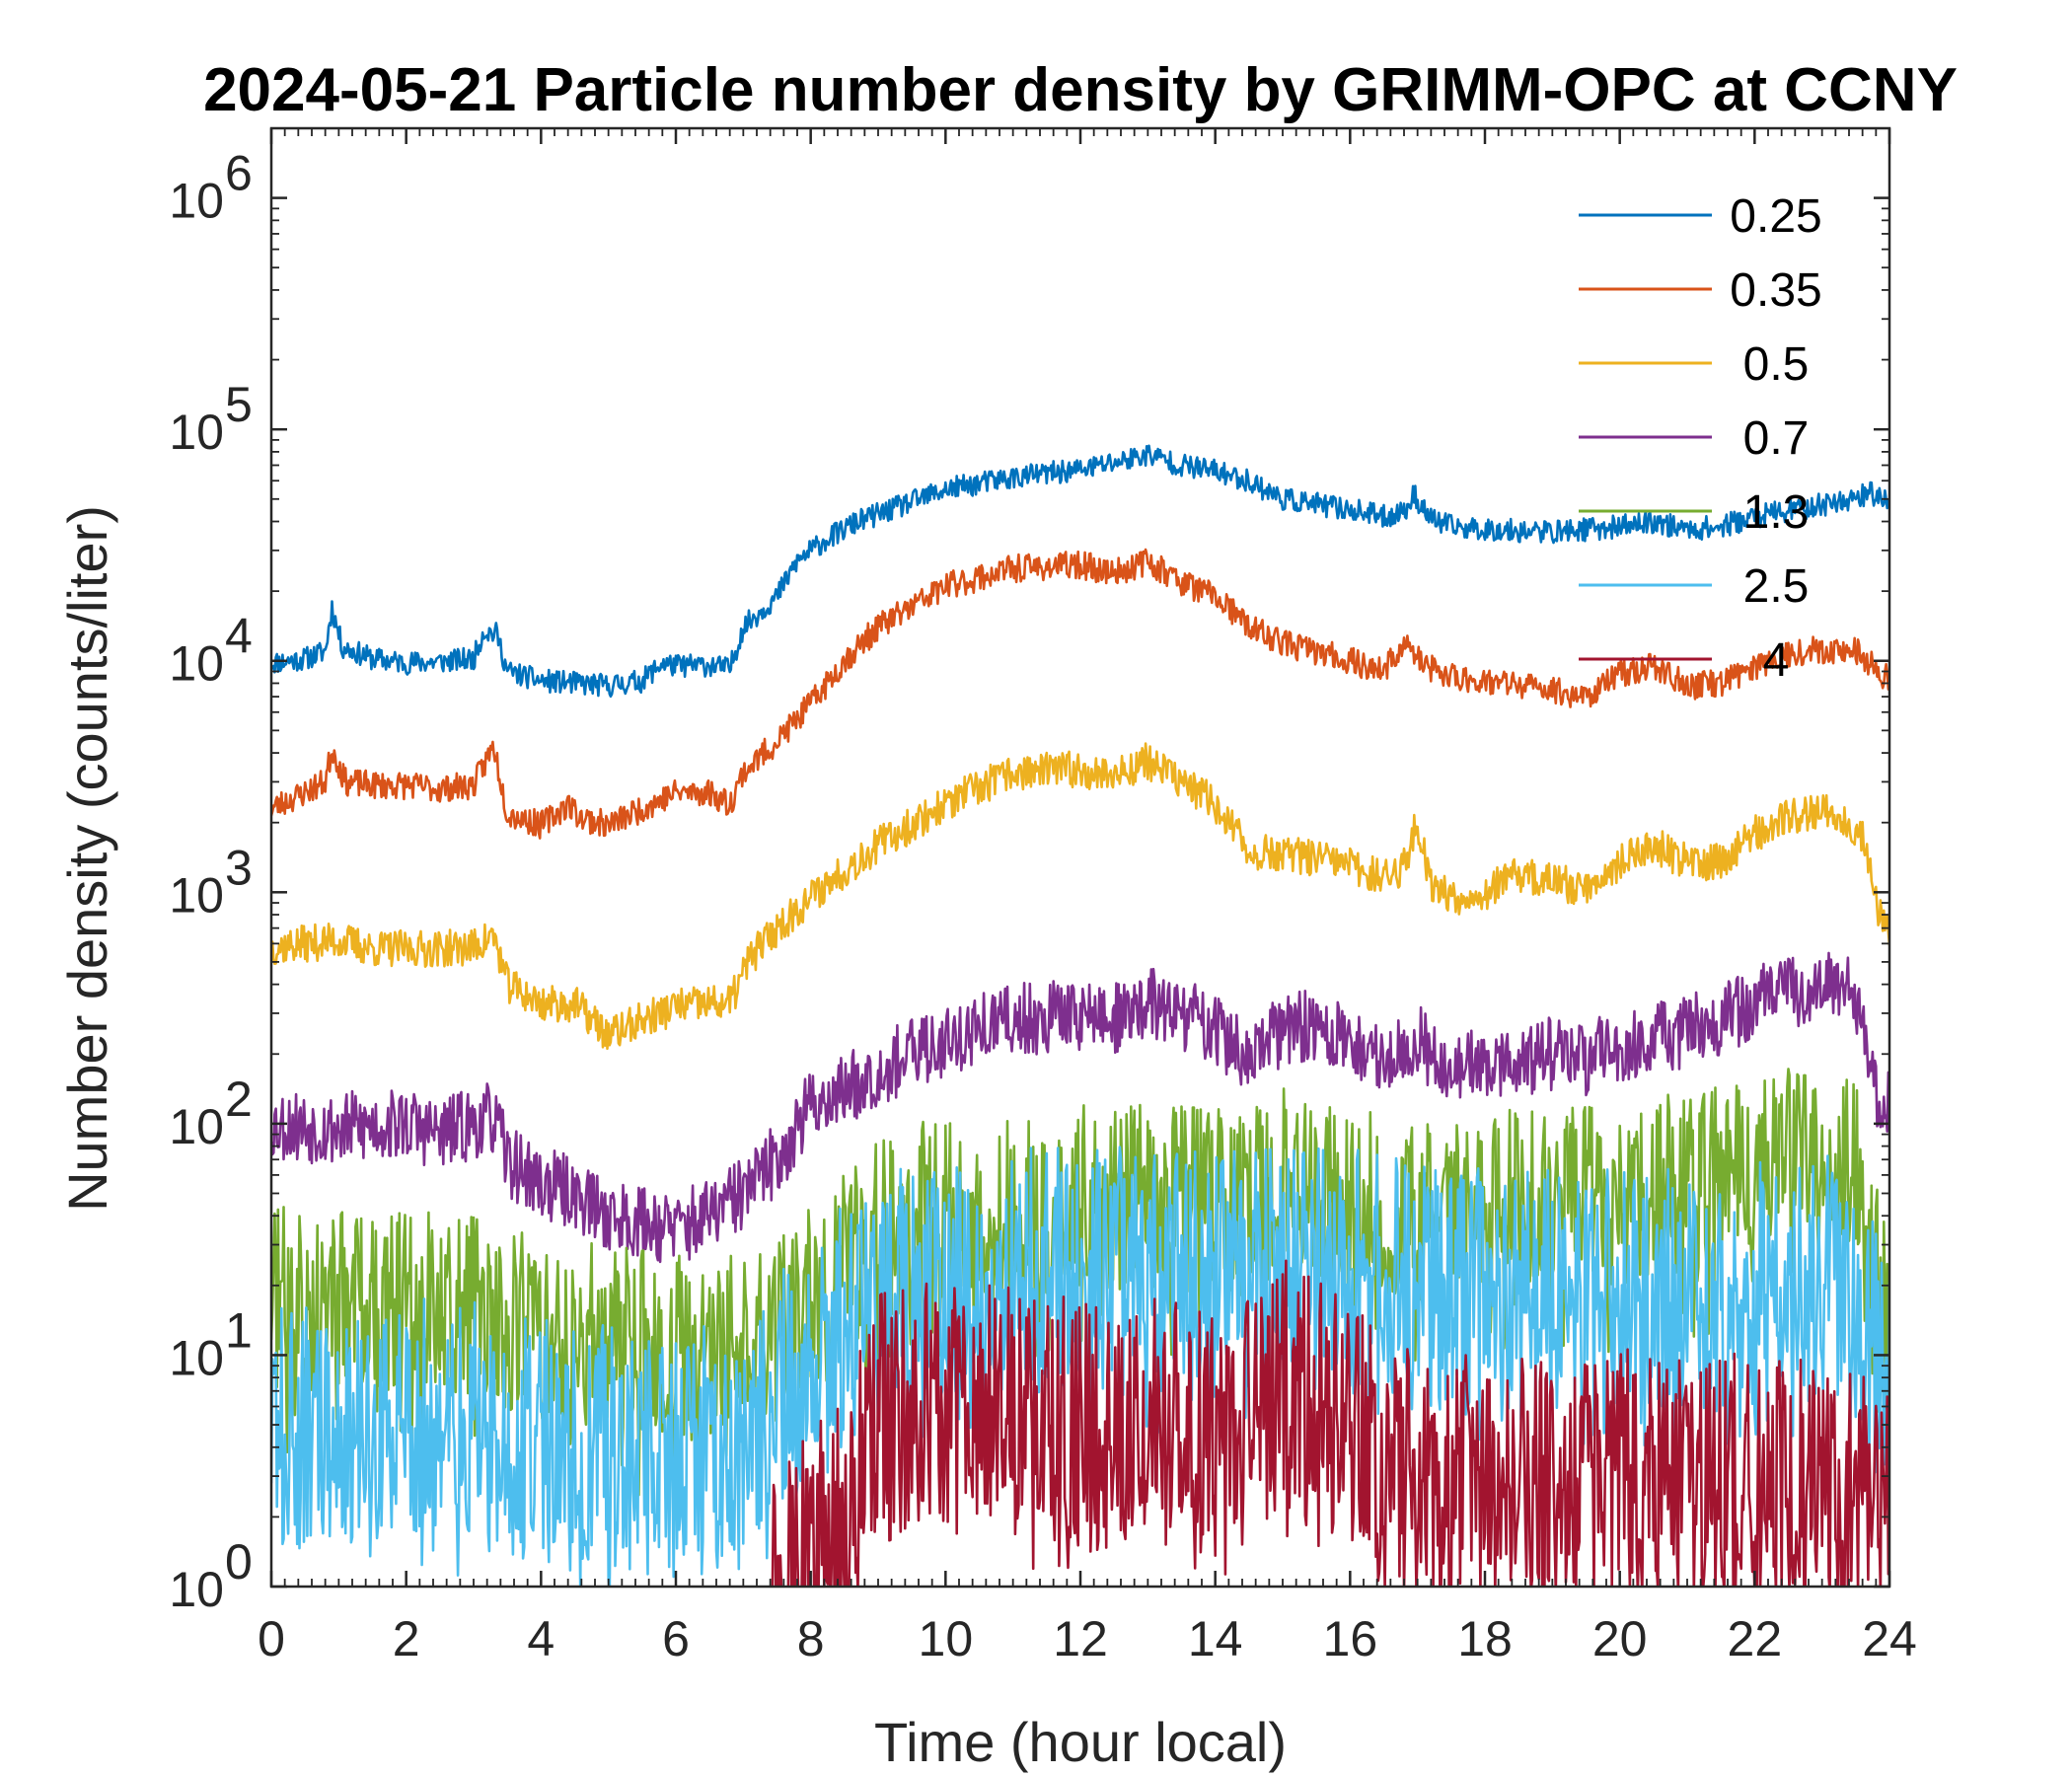 Image resolution: width=2072 pixels, height=1776 pixels. What do you see at coordinates (1777, 439) in the screenshot?
I see `legend-label-3: 0.7` at bounding box center [1777, 439].